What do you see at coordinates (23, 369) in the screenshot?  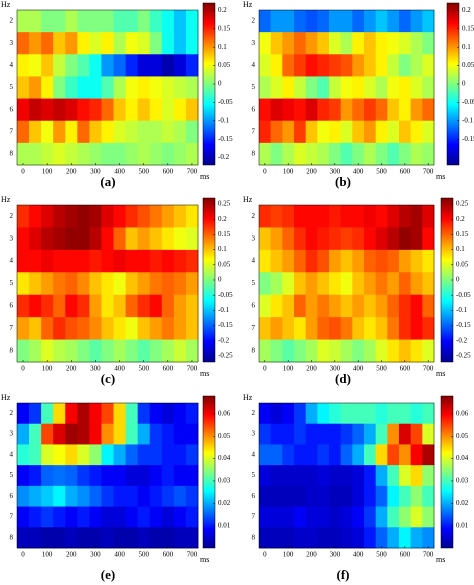 I see `x-tick-label: 0` at bounding box center [23, 369].